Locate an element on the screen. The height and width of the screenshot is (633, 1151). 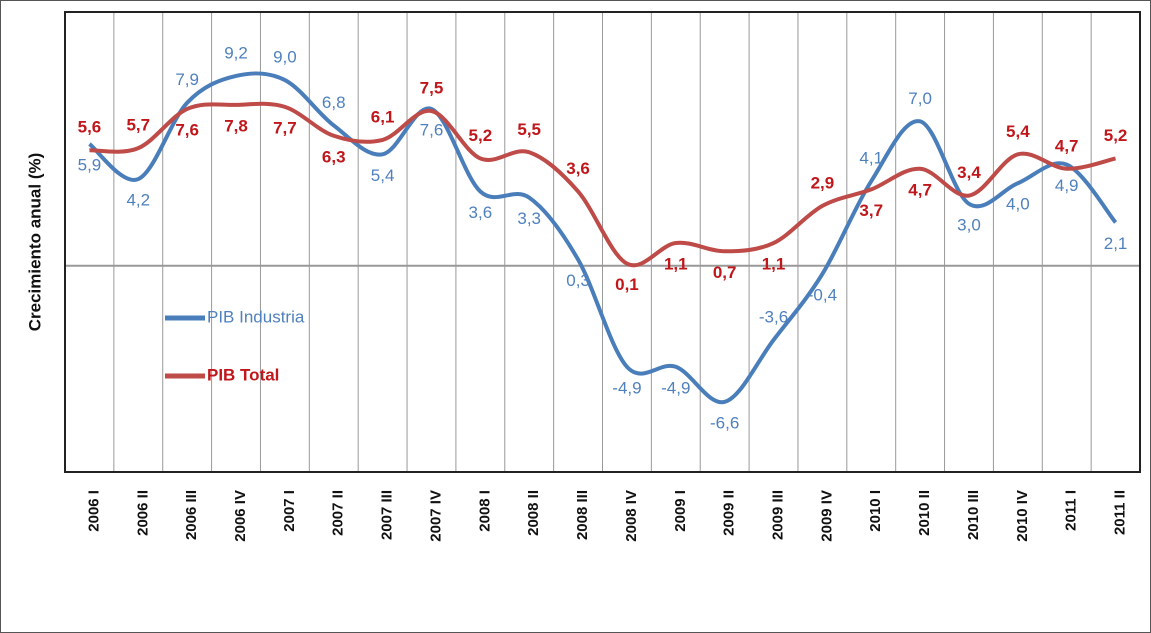
x-tick-label: 2007 IV is located at coordinates (435, 516).